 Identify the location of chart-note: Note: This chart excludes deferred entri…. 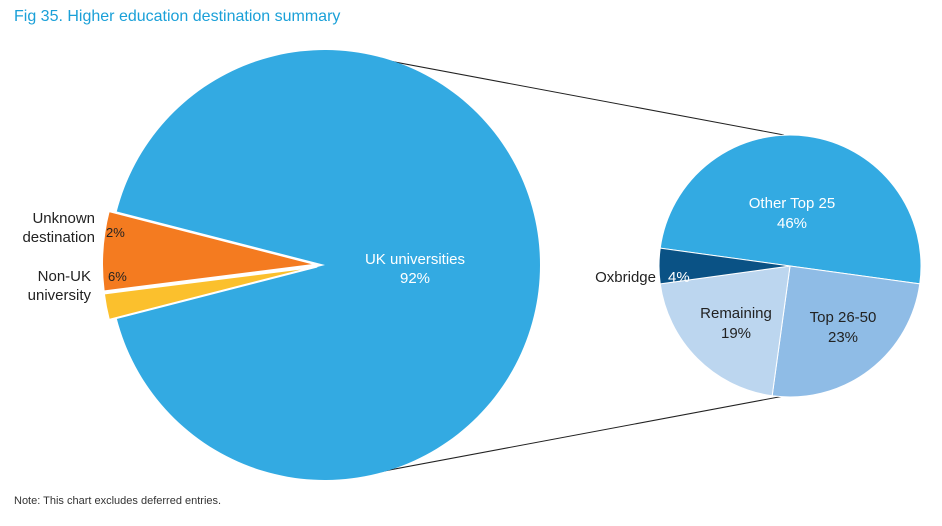
(118, 501).